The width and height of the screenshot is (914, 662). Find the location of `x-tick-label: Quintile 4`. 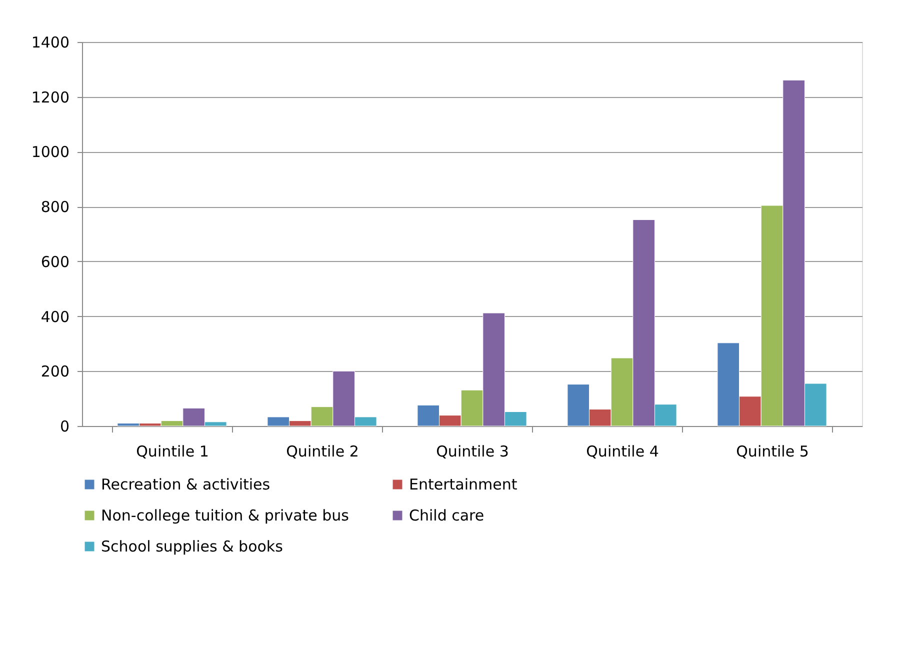

x-tick-label: Quintile 4 is located at coordinates (622, 451).